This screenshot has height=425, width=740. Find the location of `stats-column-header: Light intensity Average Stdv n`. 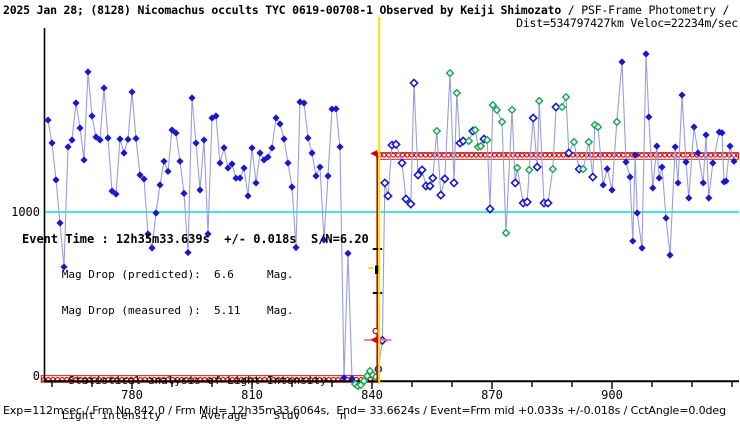

stats-column-header: Light intensity Average Stdv n is located at coordinates (184, 415).